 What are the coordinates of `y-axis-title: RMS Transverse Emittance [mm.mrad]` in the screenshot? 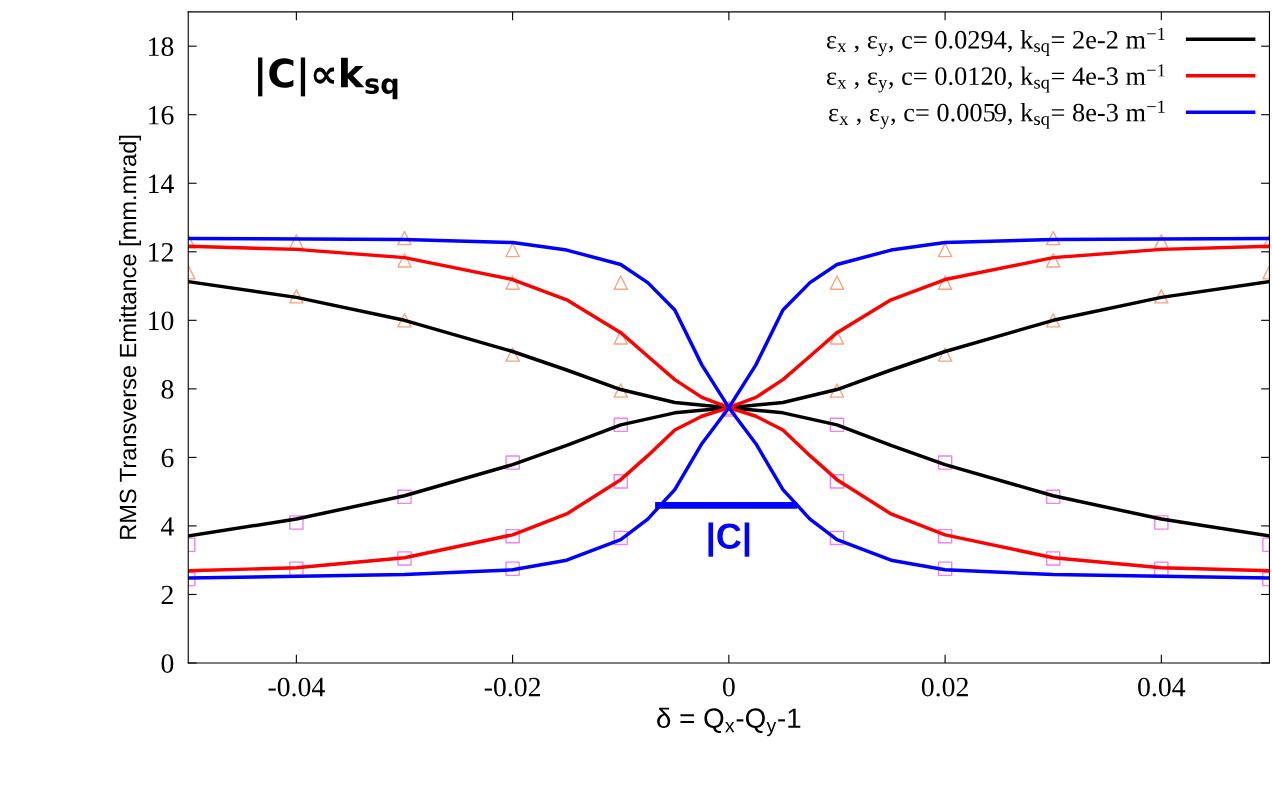 It's located at (130, 337).